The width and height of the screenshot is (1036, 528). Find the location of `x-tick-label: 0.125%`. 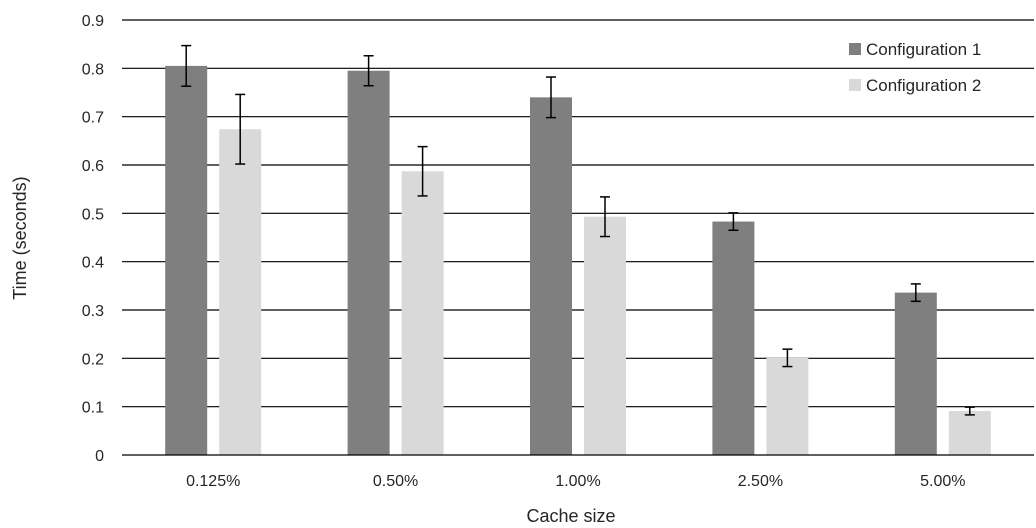

x-tick-label: 0.125% is located at coordinates (213, 481).